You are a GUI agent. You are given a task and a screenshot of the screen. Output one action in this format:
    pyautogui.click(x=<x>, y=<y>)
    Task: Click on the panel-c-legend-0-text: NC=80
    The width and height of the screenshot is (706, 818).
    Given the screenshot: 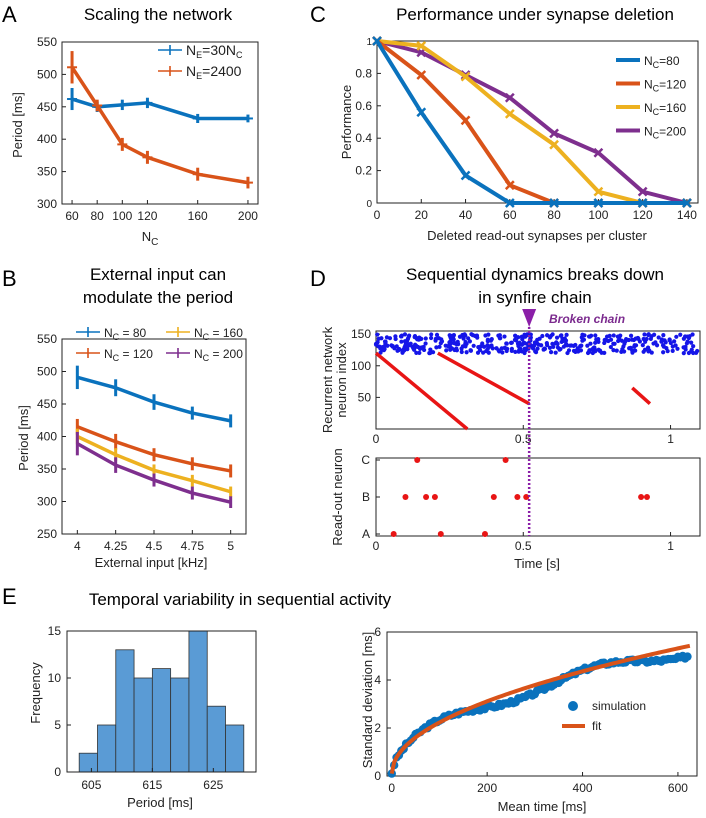 What is the action you would take?
    pyautogui.click(x=662, y=62)
    